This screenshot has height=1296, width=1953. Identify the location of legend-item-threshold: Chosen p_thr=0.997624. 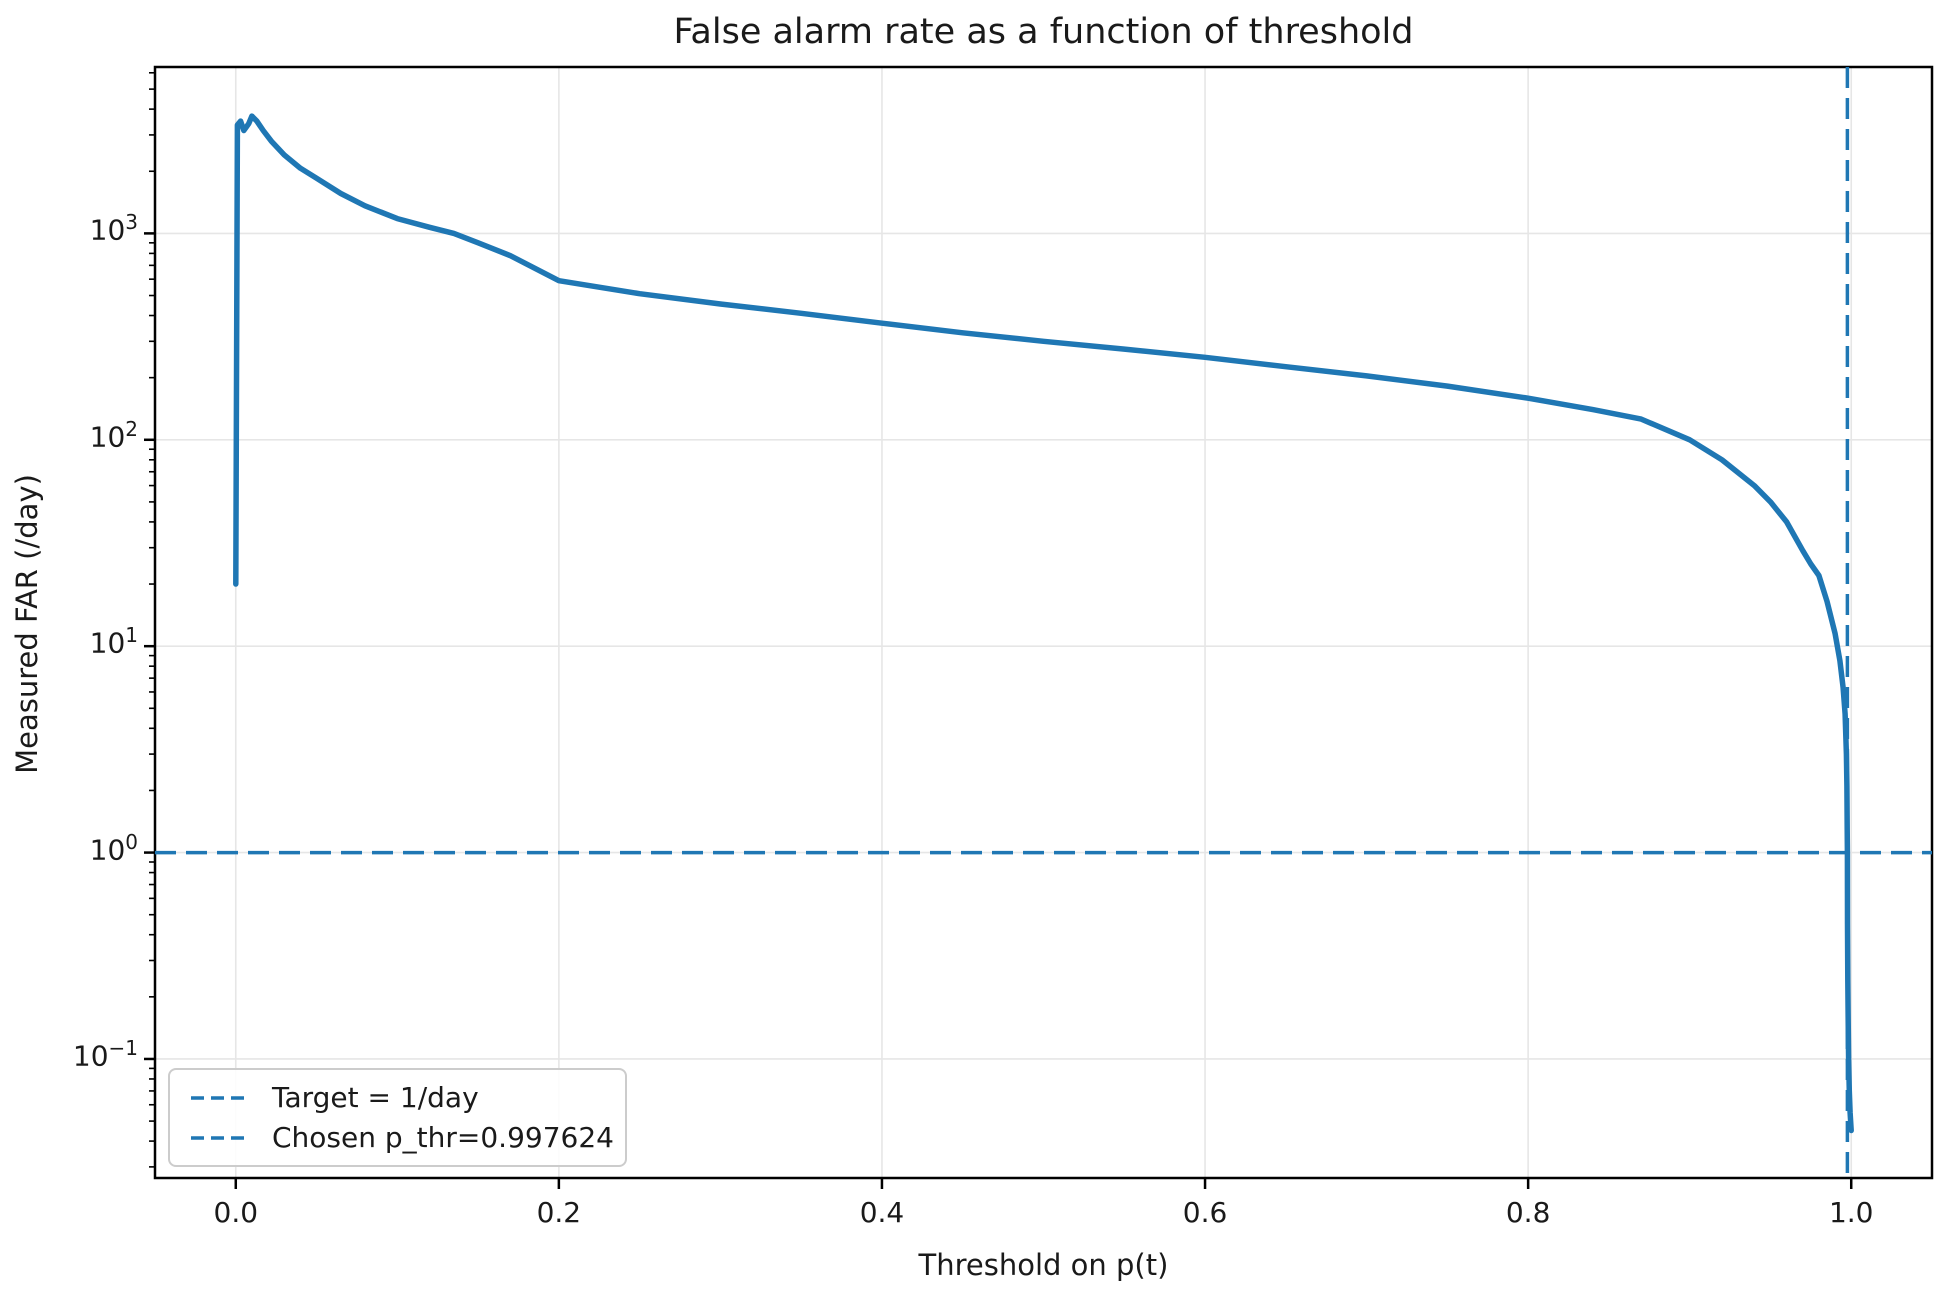
(397, 1137).